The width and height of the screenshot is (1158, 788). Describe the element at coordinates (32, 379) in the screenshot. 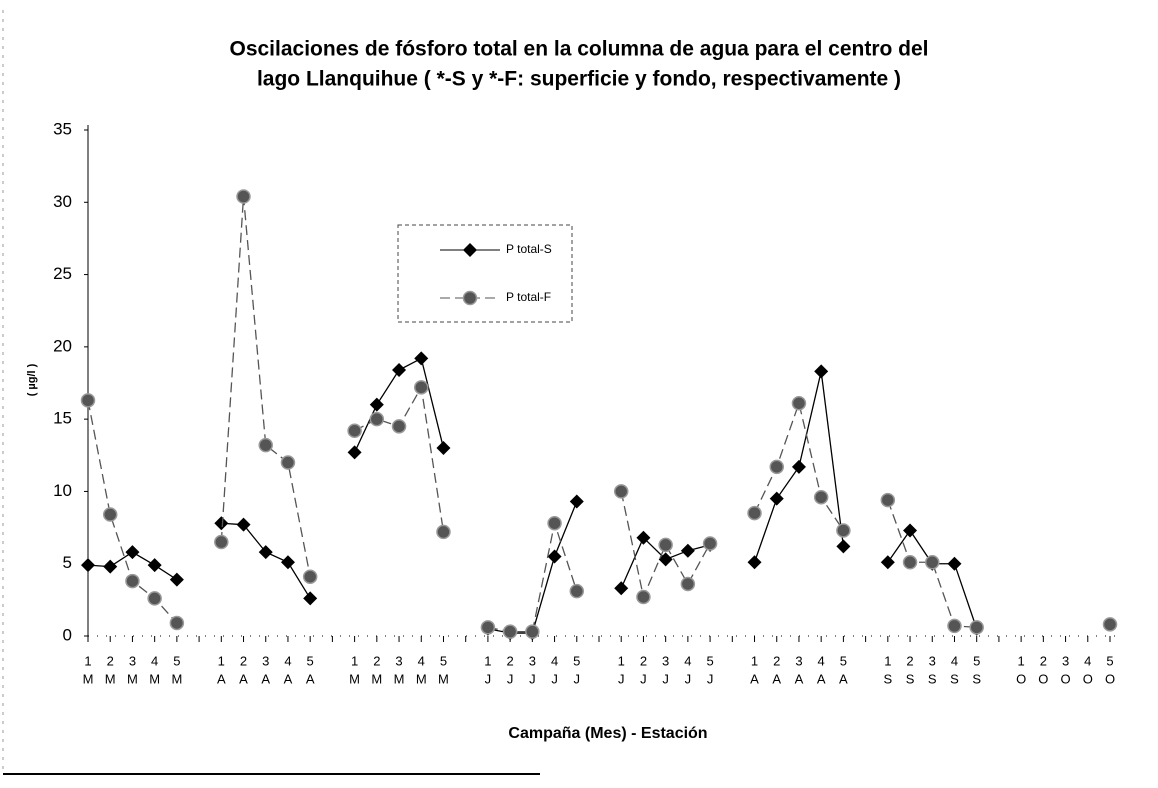

I see `y-axis-label: ( µg/l )` at that location.